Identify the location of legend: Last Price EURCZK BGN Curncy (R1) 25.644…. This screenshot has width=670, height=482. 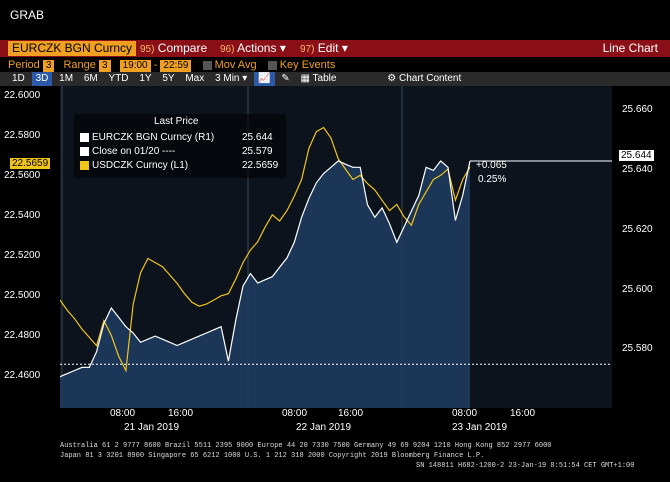
(180, 146).